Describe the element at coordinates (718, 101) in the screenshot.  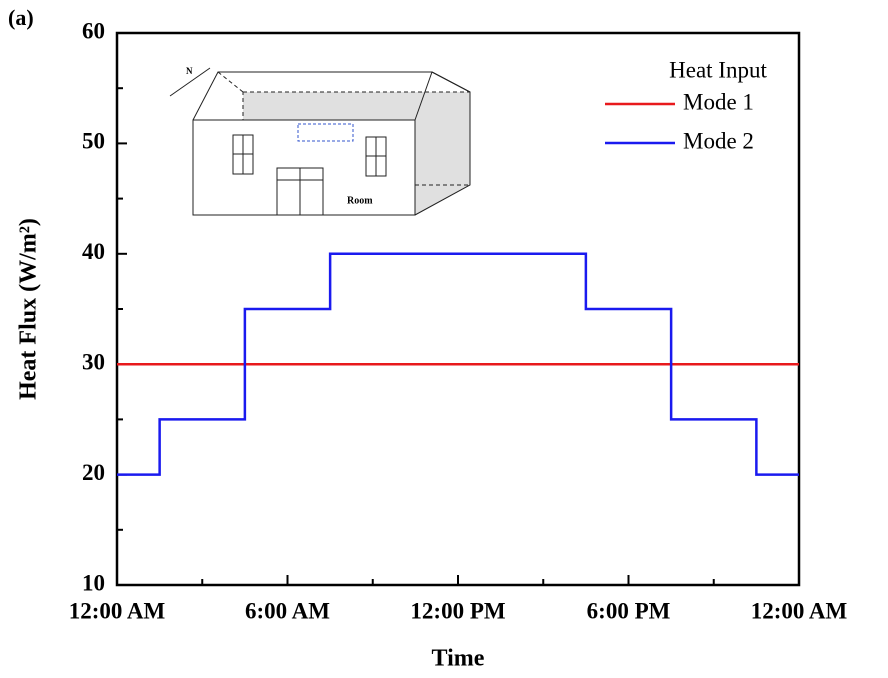
I see `legend-label: Mode 1` at that location.